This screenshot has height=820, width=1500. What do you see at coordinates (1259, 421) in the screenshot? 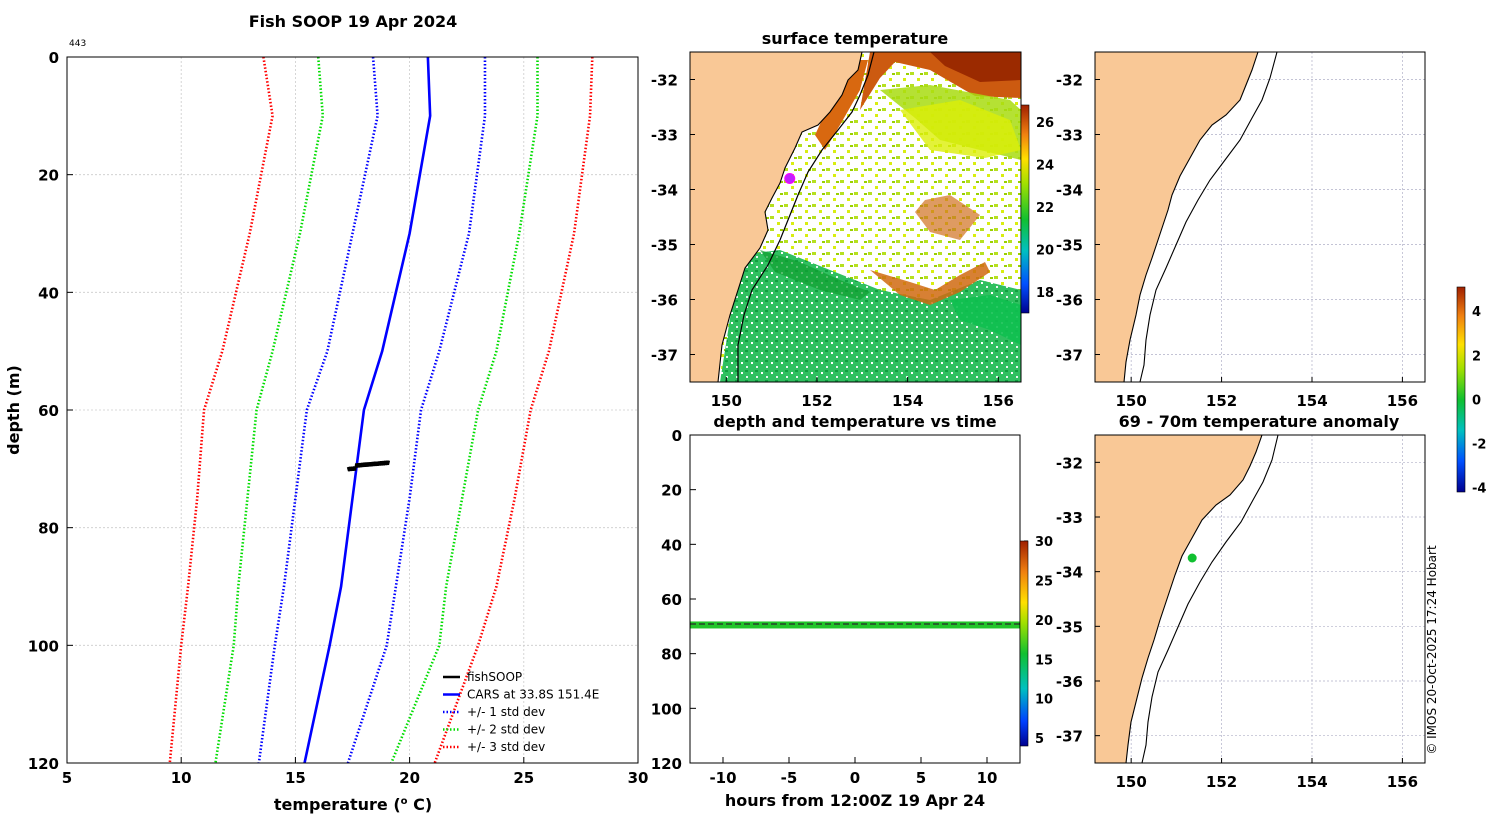
I see `anomaly-map-title: 69 - 70m temperature anomaly` at bounding box center [1259, 421].